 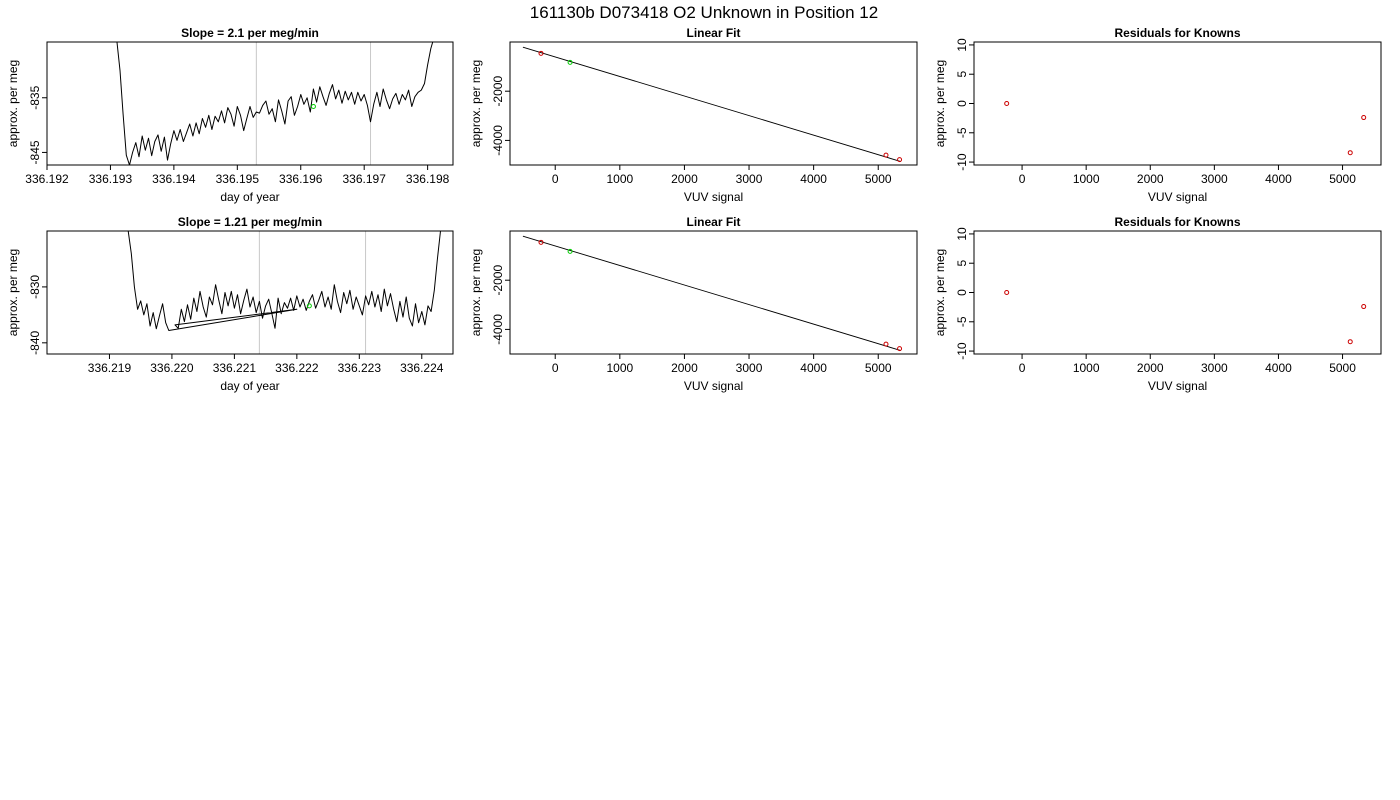 I want to click on chart-title: Slope = 1.21 per meg/min, so click(x=250, y=222).